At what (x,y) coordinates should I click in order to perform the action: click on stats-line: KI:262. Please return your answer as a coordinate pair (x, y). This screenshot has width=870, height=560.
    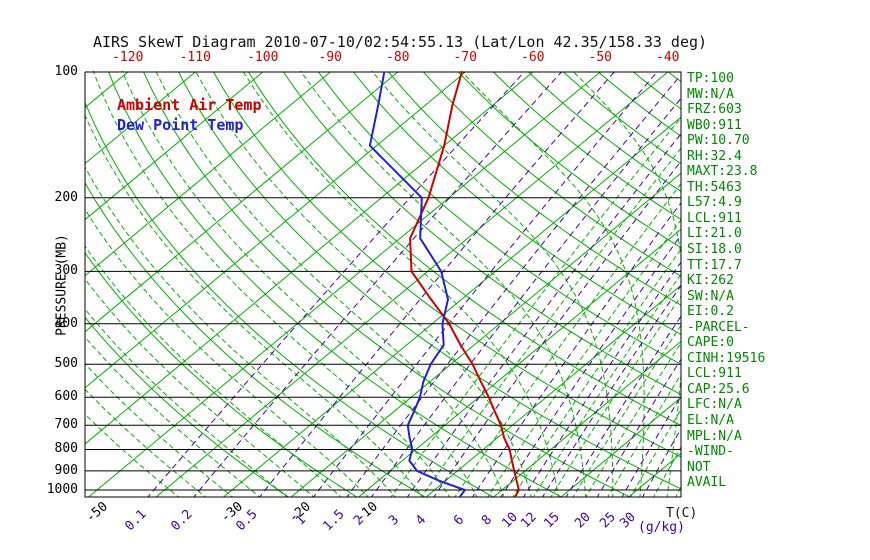
    Looking at the image, I should click on (710, 281).